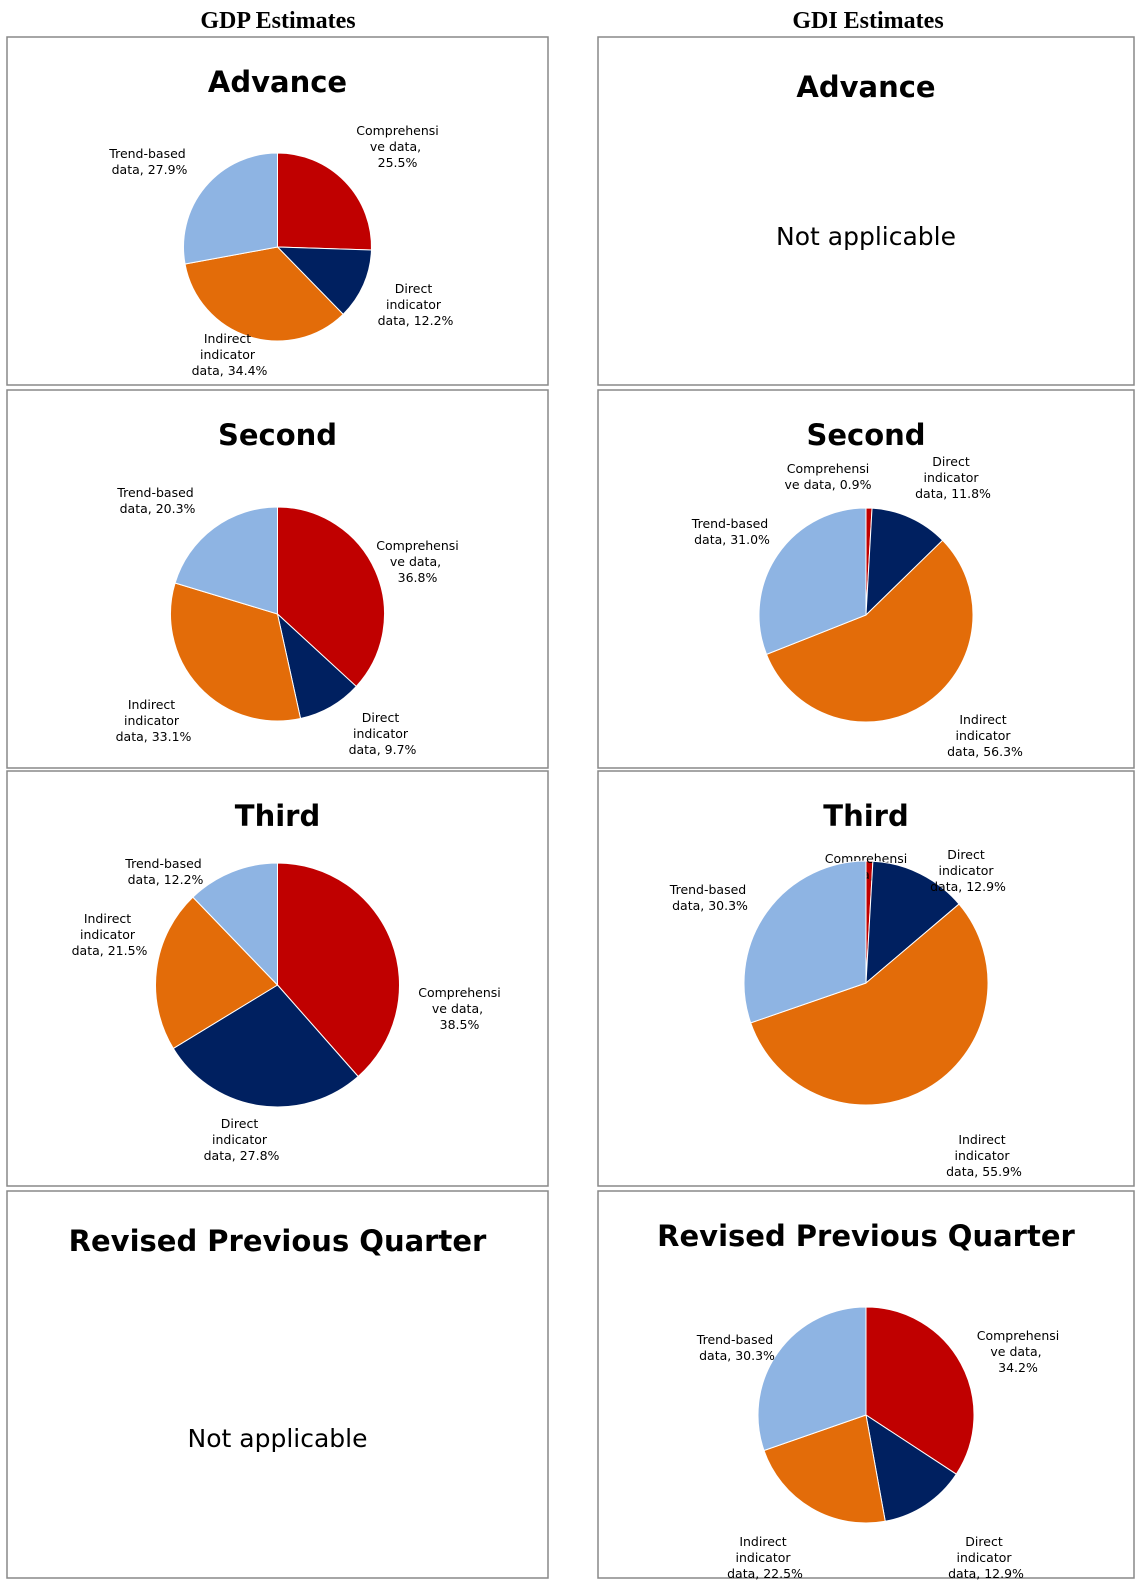 The height and width of the screenshot is (1581, 1141). Describe the element at coordinates (397, 146) in the screenshot. I see `data-label: Comprehensi ve data, 25.5%` at that location.